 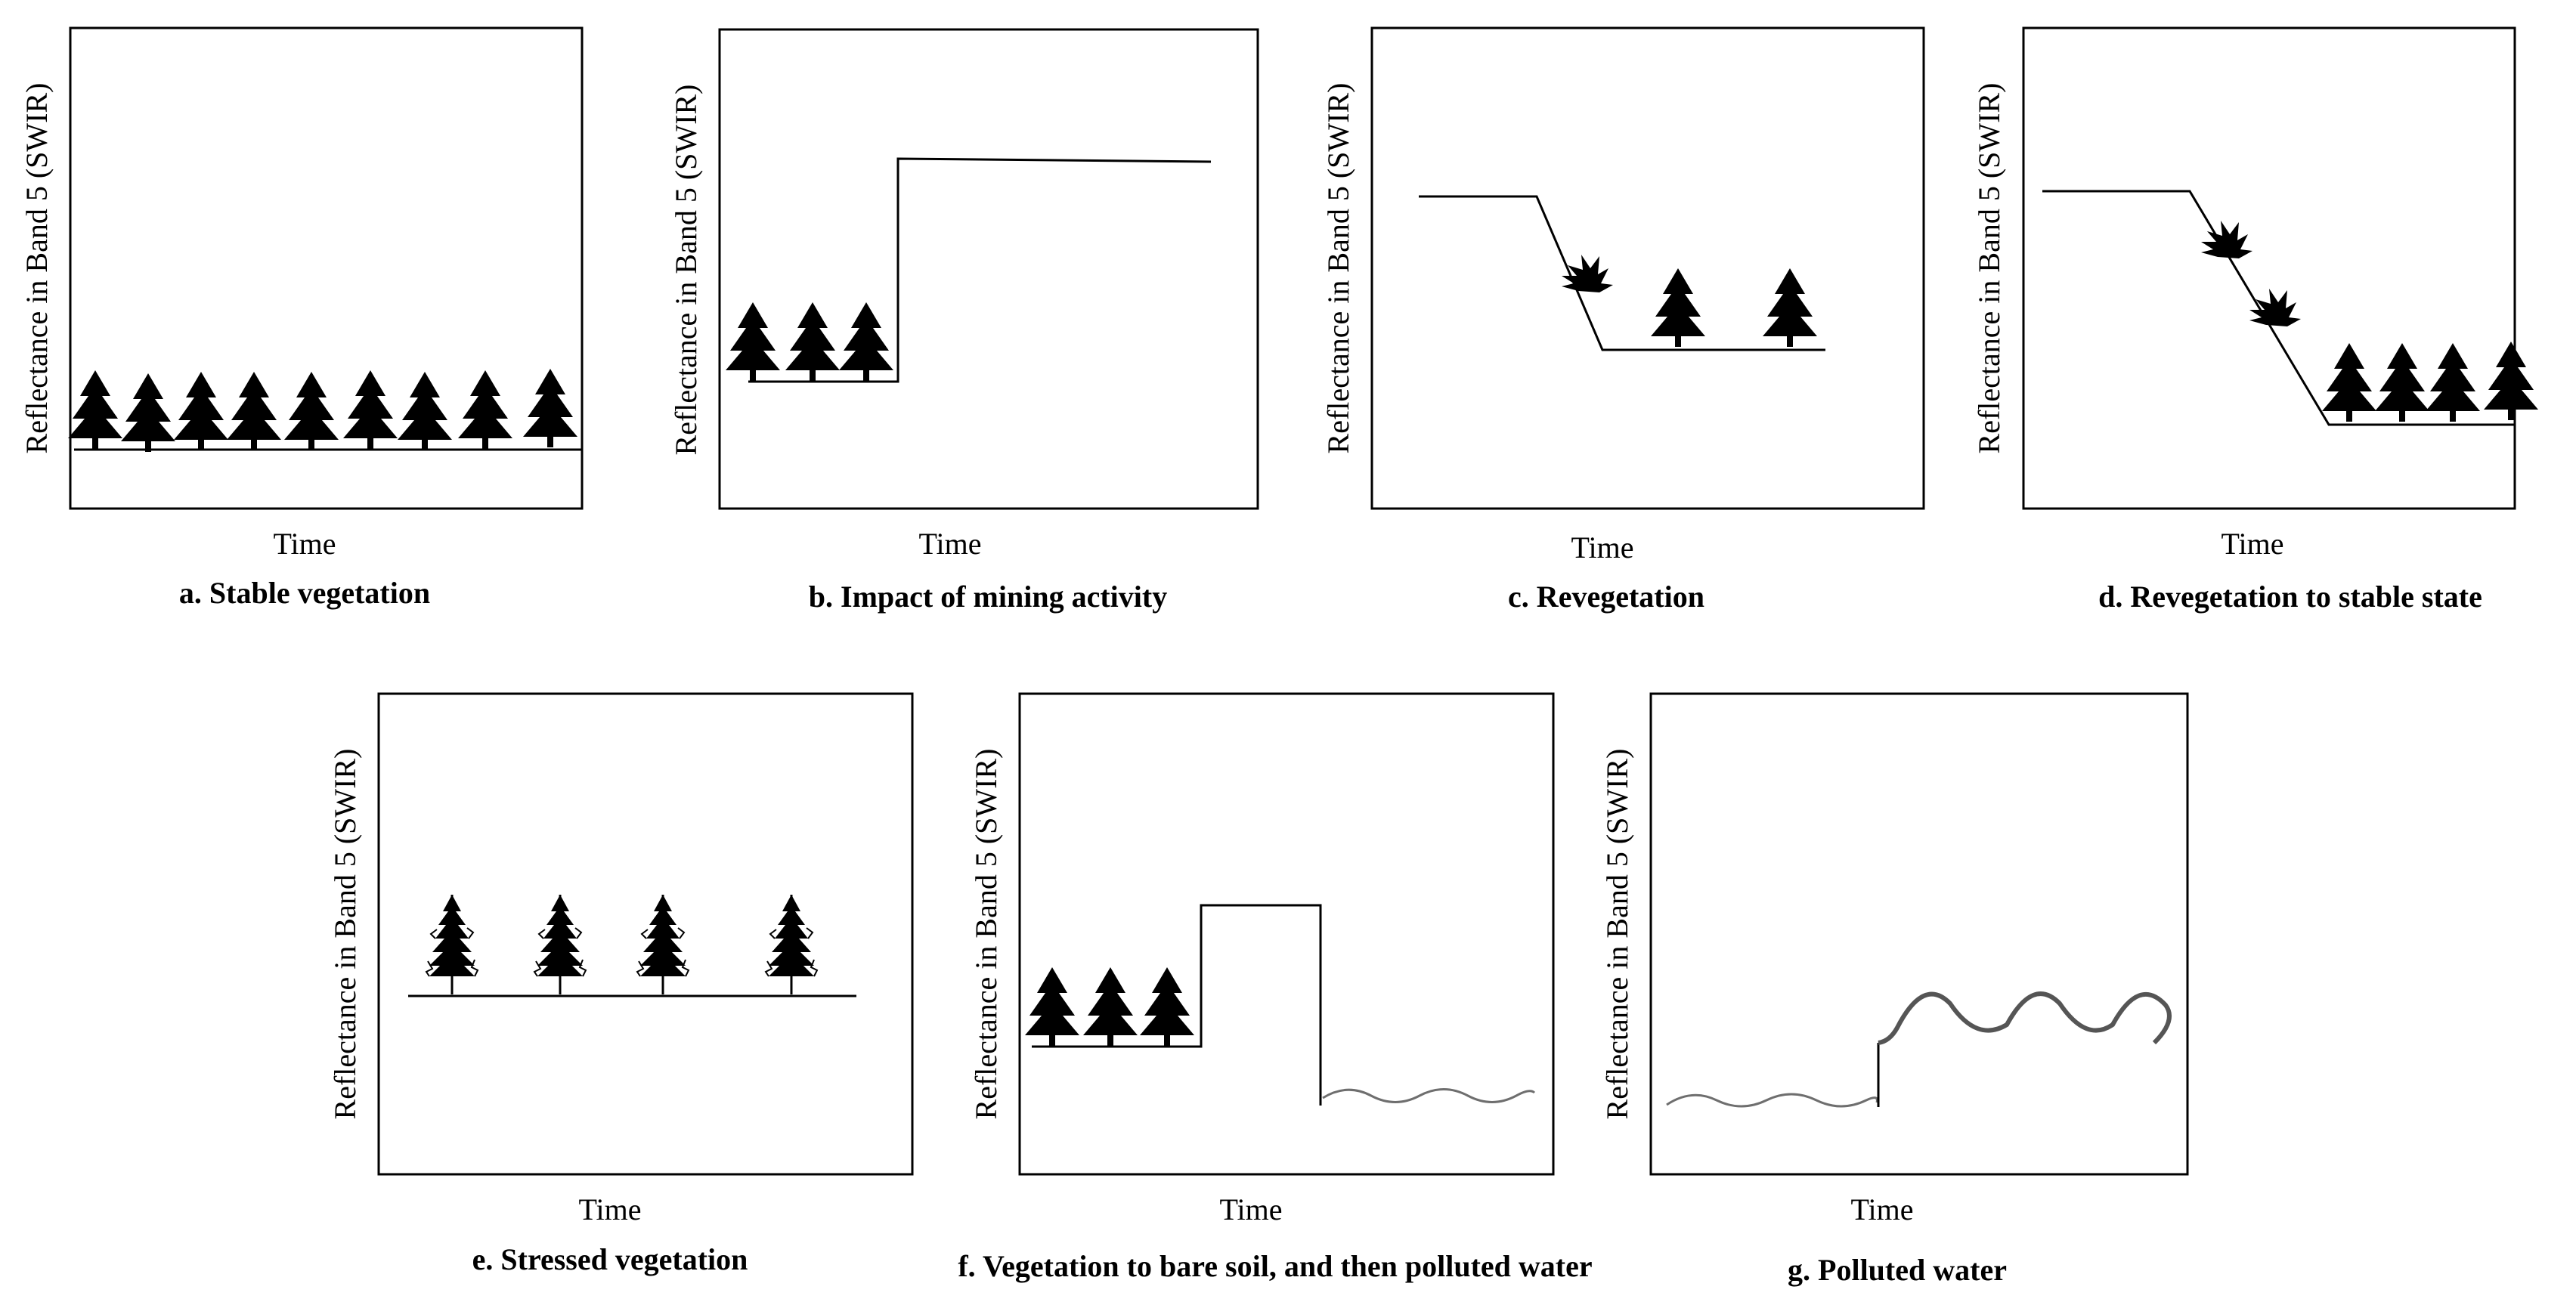 I want to click on panel-caption: g. Polluted water, so click(x=1897, y=1270).